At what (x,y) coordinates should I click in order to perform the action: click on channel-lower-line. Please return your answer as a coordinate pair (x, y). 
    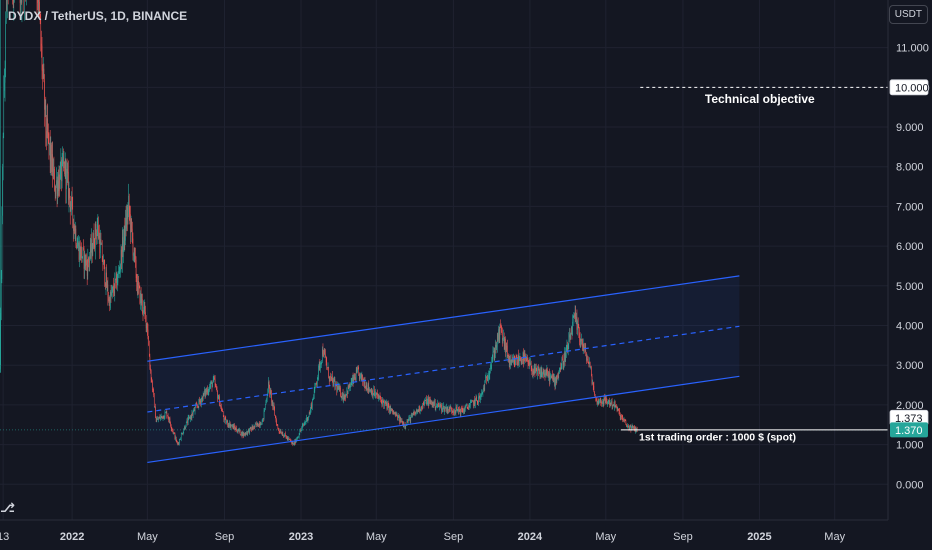
    Looking at the image, I should click on (443, 419).